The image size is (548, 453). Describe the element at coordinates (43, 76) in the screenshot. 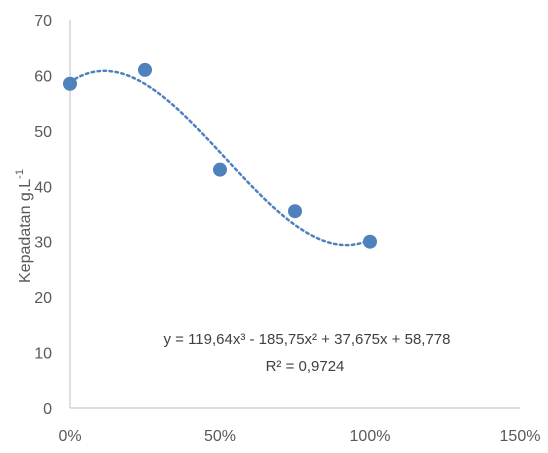

I see `y-tick-label: 60` at that location.